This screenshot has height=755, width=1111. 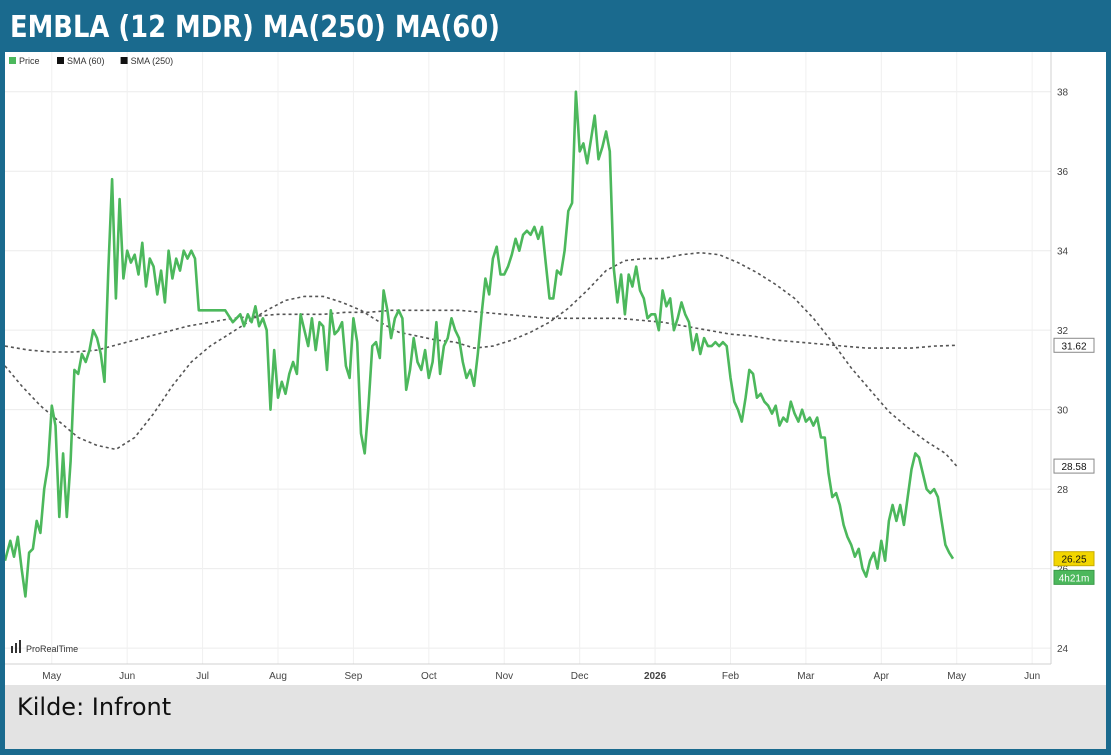 What do you see at coordinates (1063, 252) in the screenshot?
I see `y-tick-label: 34` at bounding box center [1063, 252].